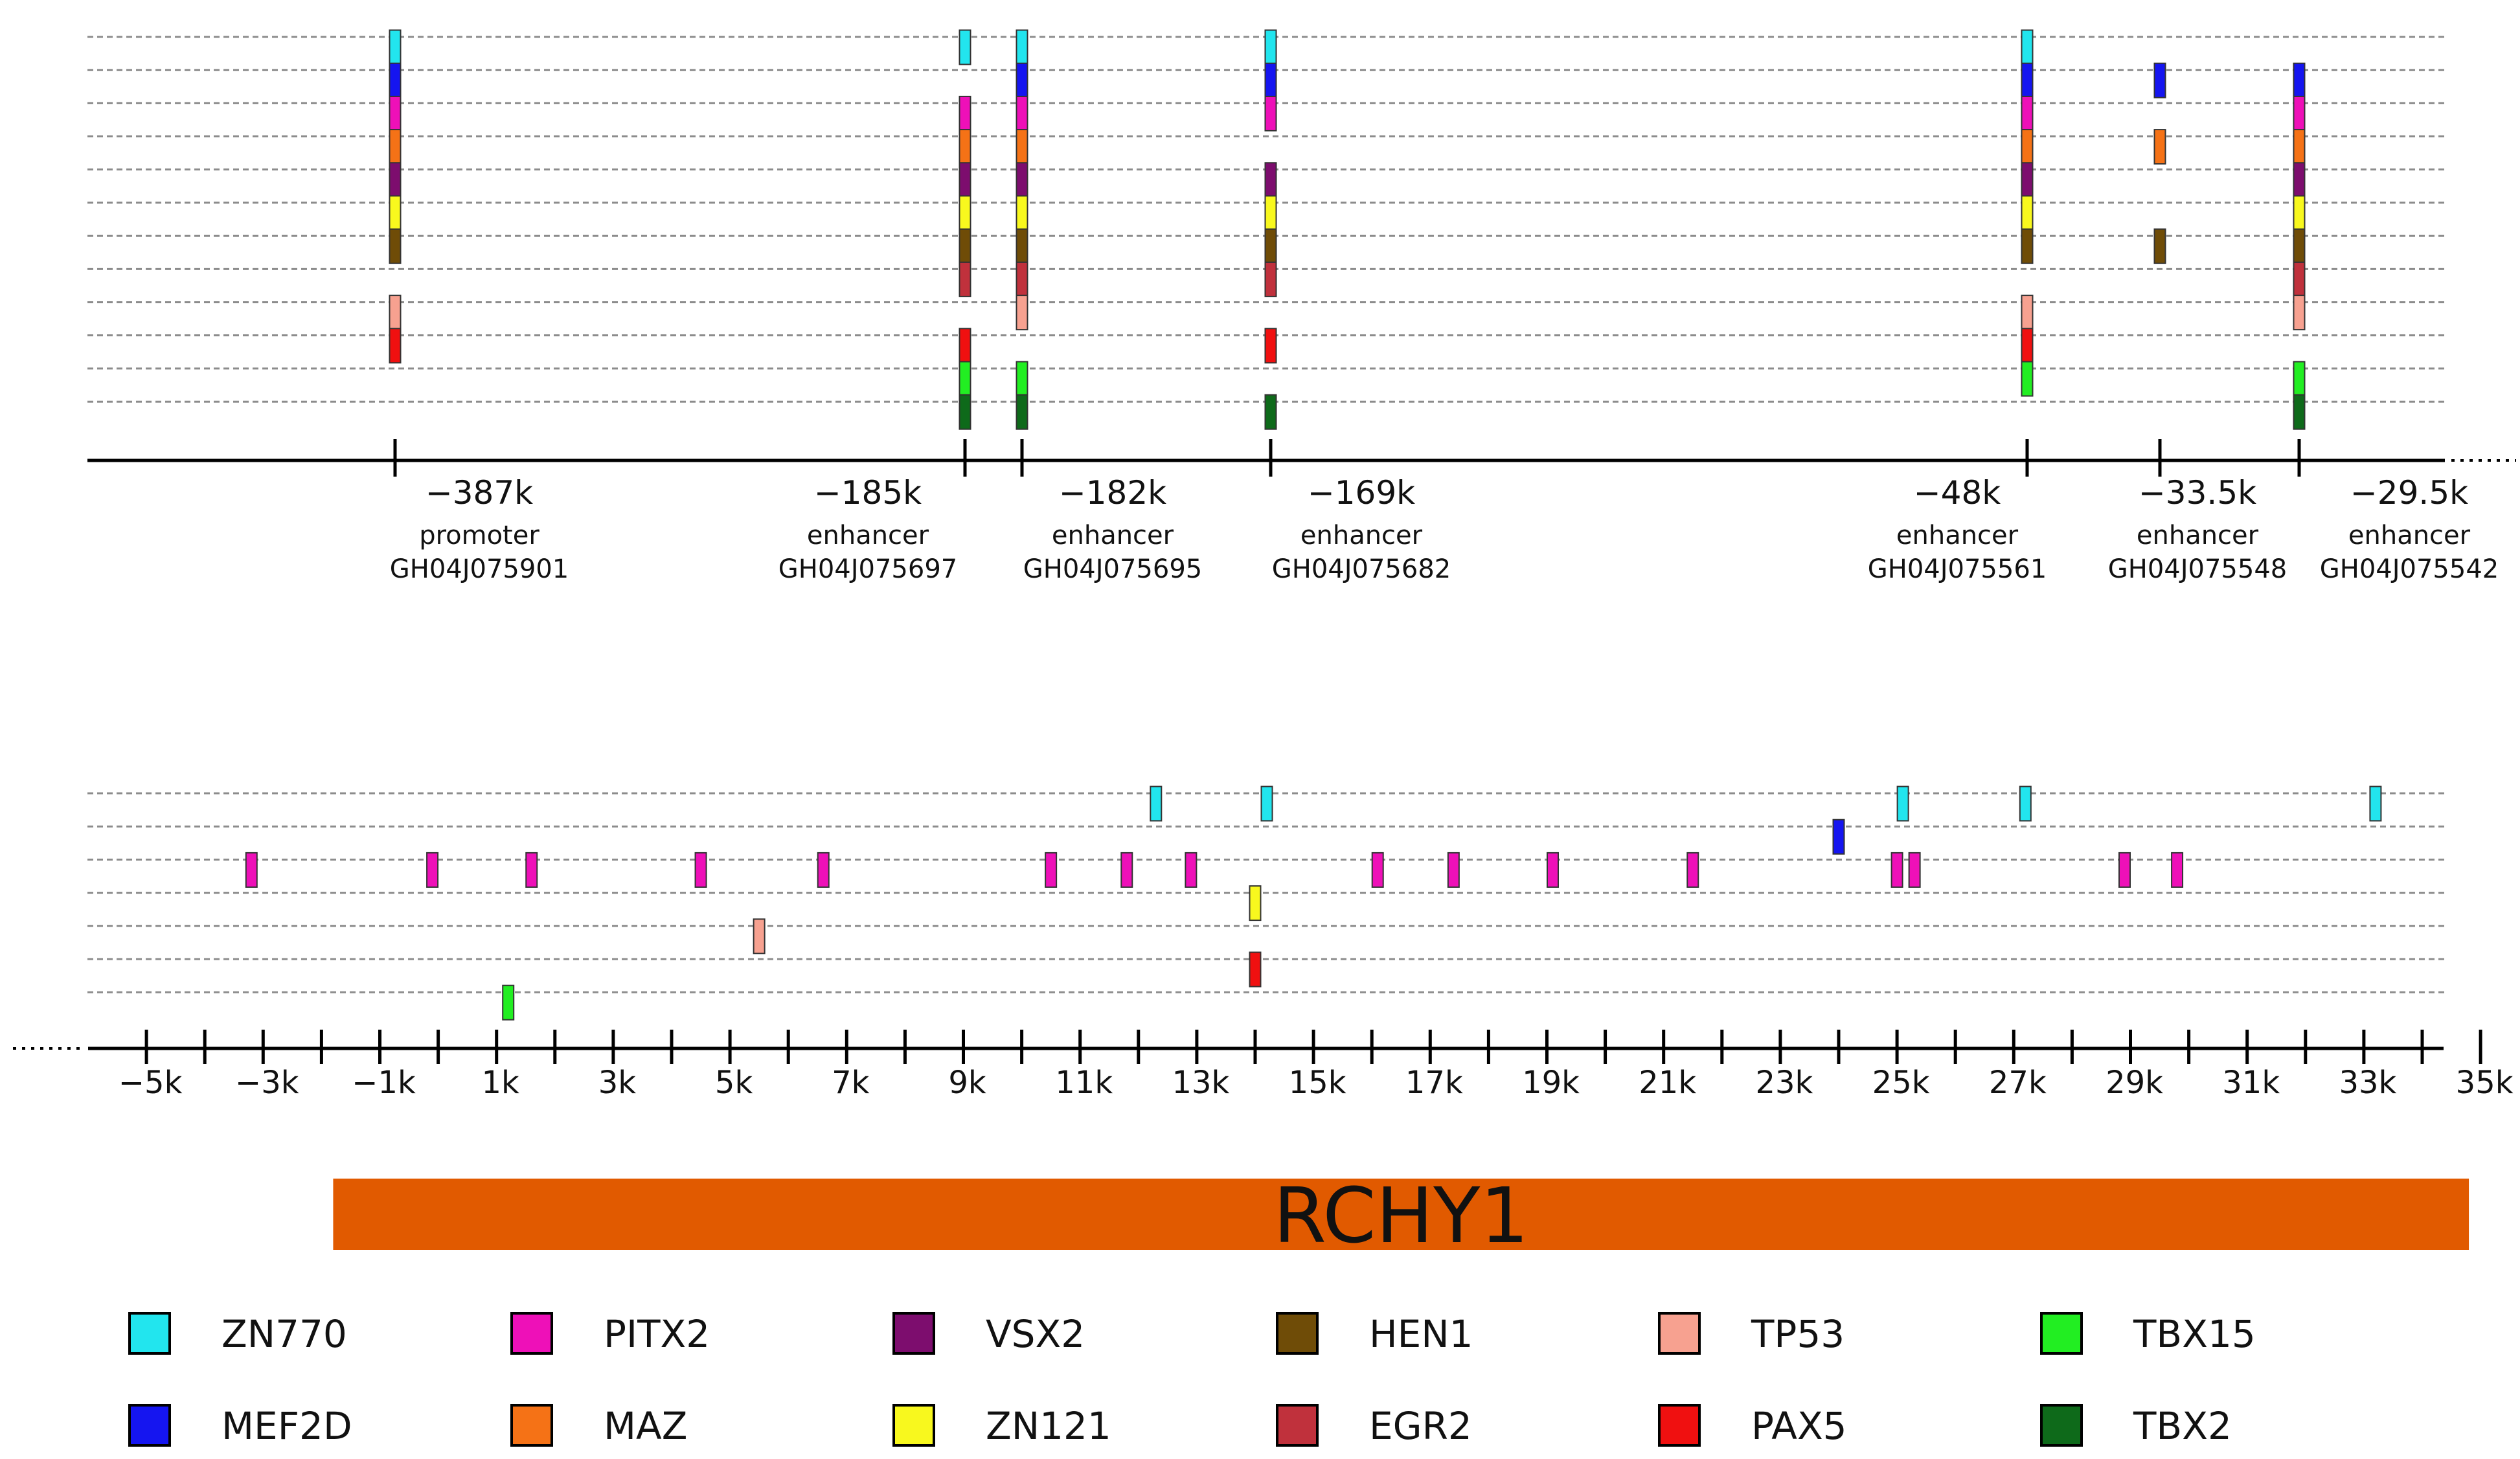  Describe the element at coordinates (150, 1334) in the screenshot. I see `legend-swatch-zn770` at that location.